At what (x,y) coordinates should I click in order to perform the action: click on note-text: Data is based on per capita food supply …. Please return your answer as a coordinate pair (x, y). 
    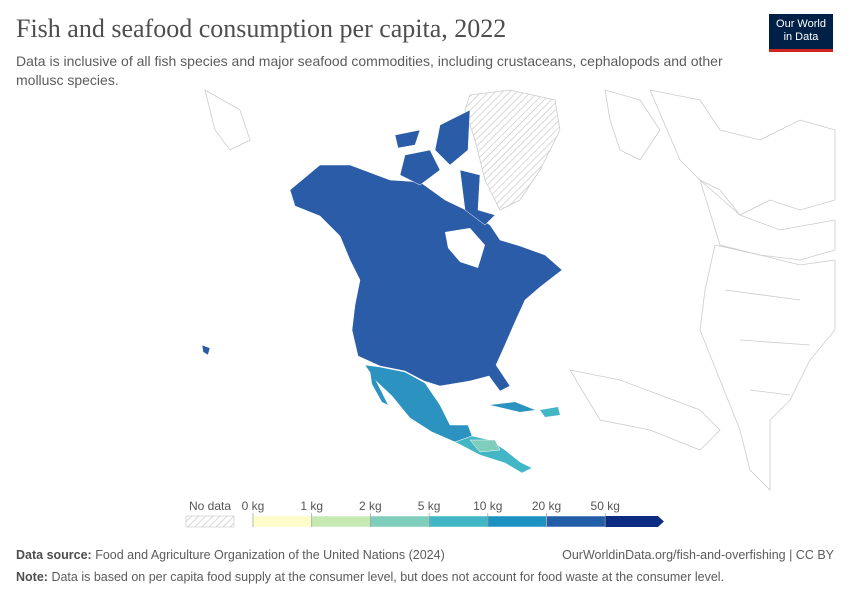
    Looking at the image, I should click on (388, 577).